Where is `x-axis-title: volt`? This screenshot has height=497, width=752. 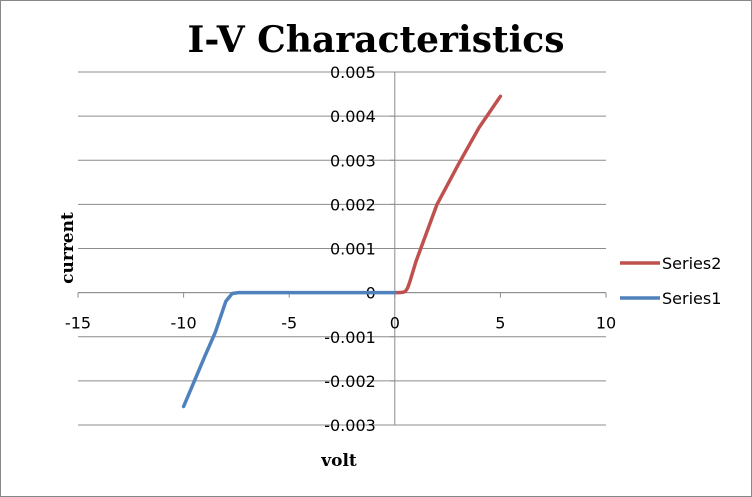 x-axis-title: volt is located at coordinates (338, 461).